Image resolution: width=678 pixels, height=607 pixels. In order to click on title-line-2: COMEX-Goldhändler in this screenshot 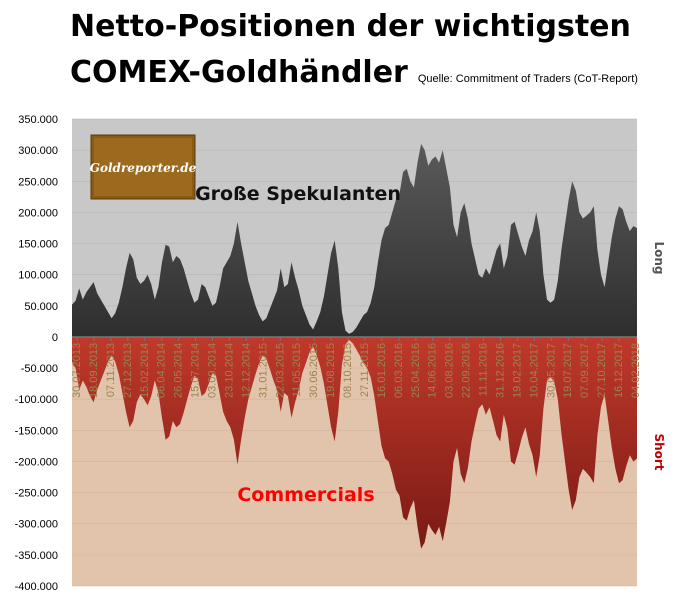, I will do `click(239, 72)`.